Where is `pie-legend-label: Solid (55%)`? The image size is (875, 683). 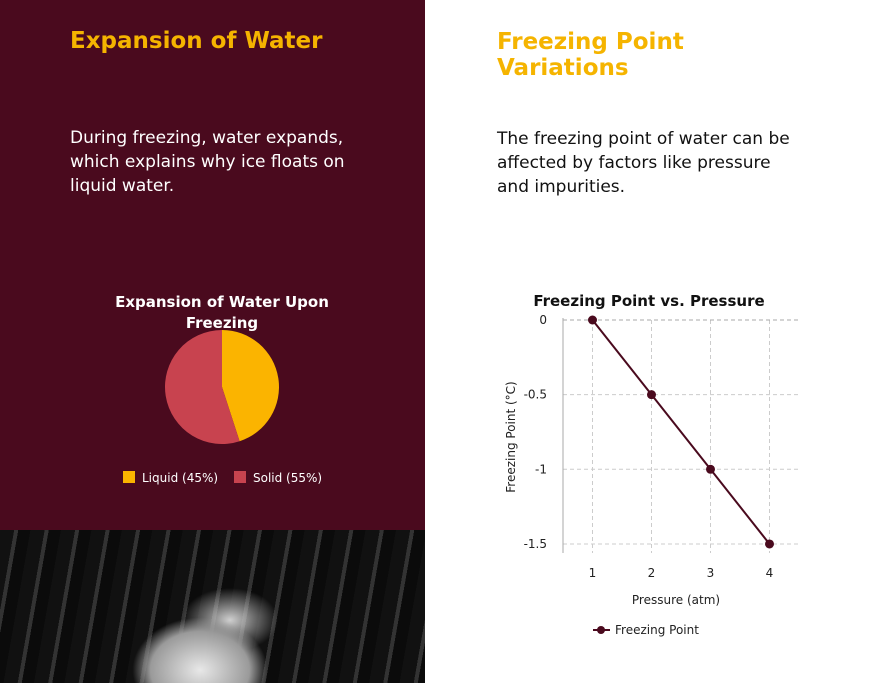 pie-legend-label: Solid (55%) is located at coordinates (287, 478).